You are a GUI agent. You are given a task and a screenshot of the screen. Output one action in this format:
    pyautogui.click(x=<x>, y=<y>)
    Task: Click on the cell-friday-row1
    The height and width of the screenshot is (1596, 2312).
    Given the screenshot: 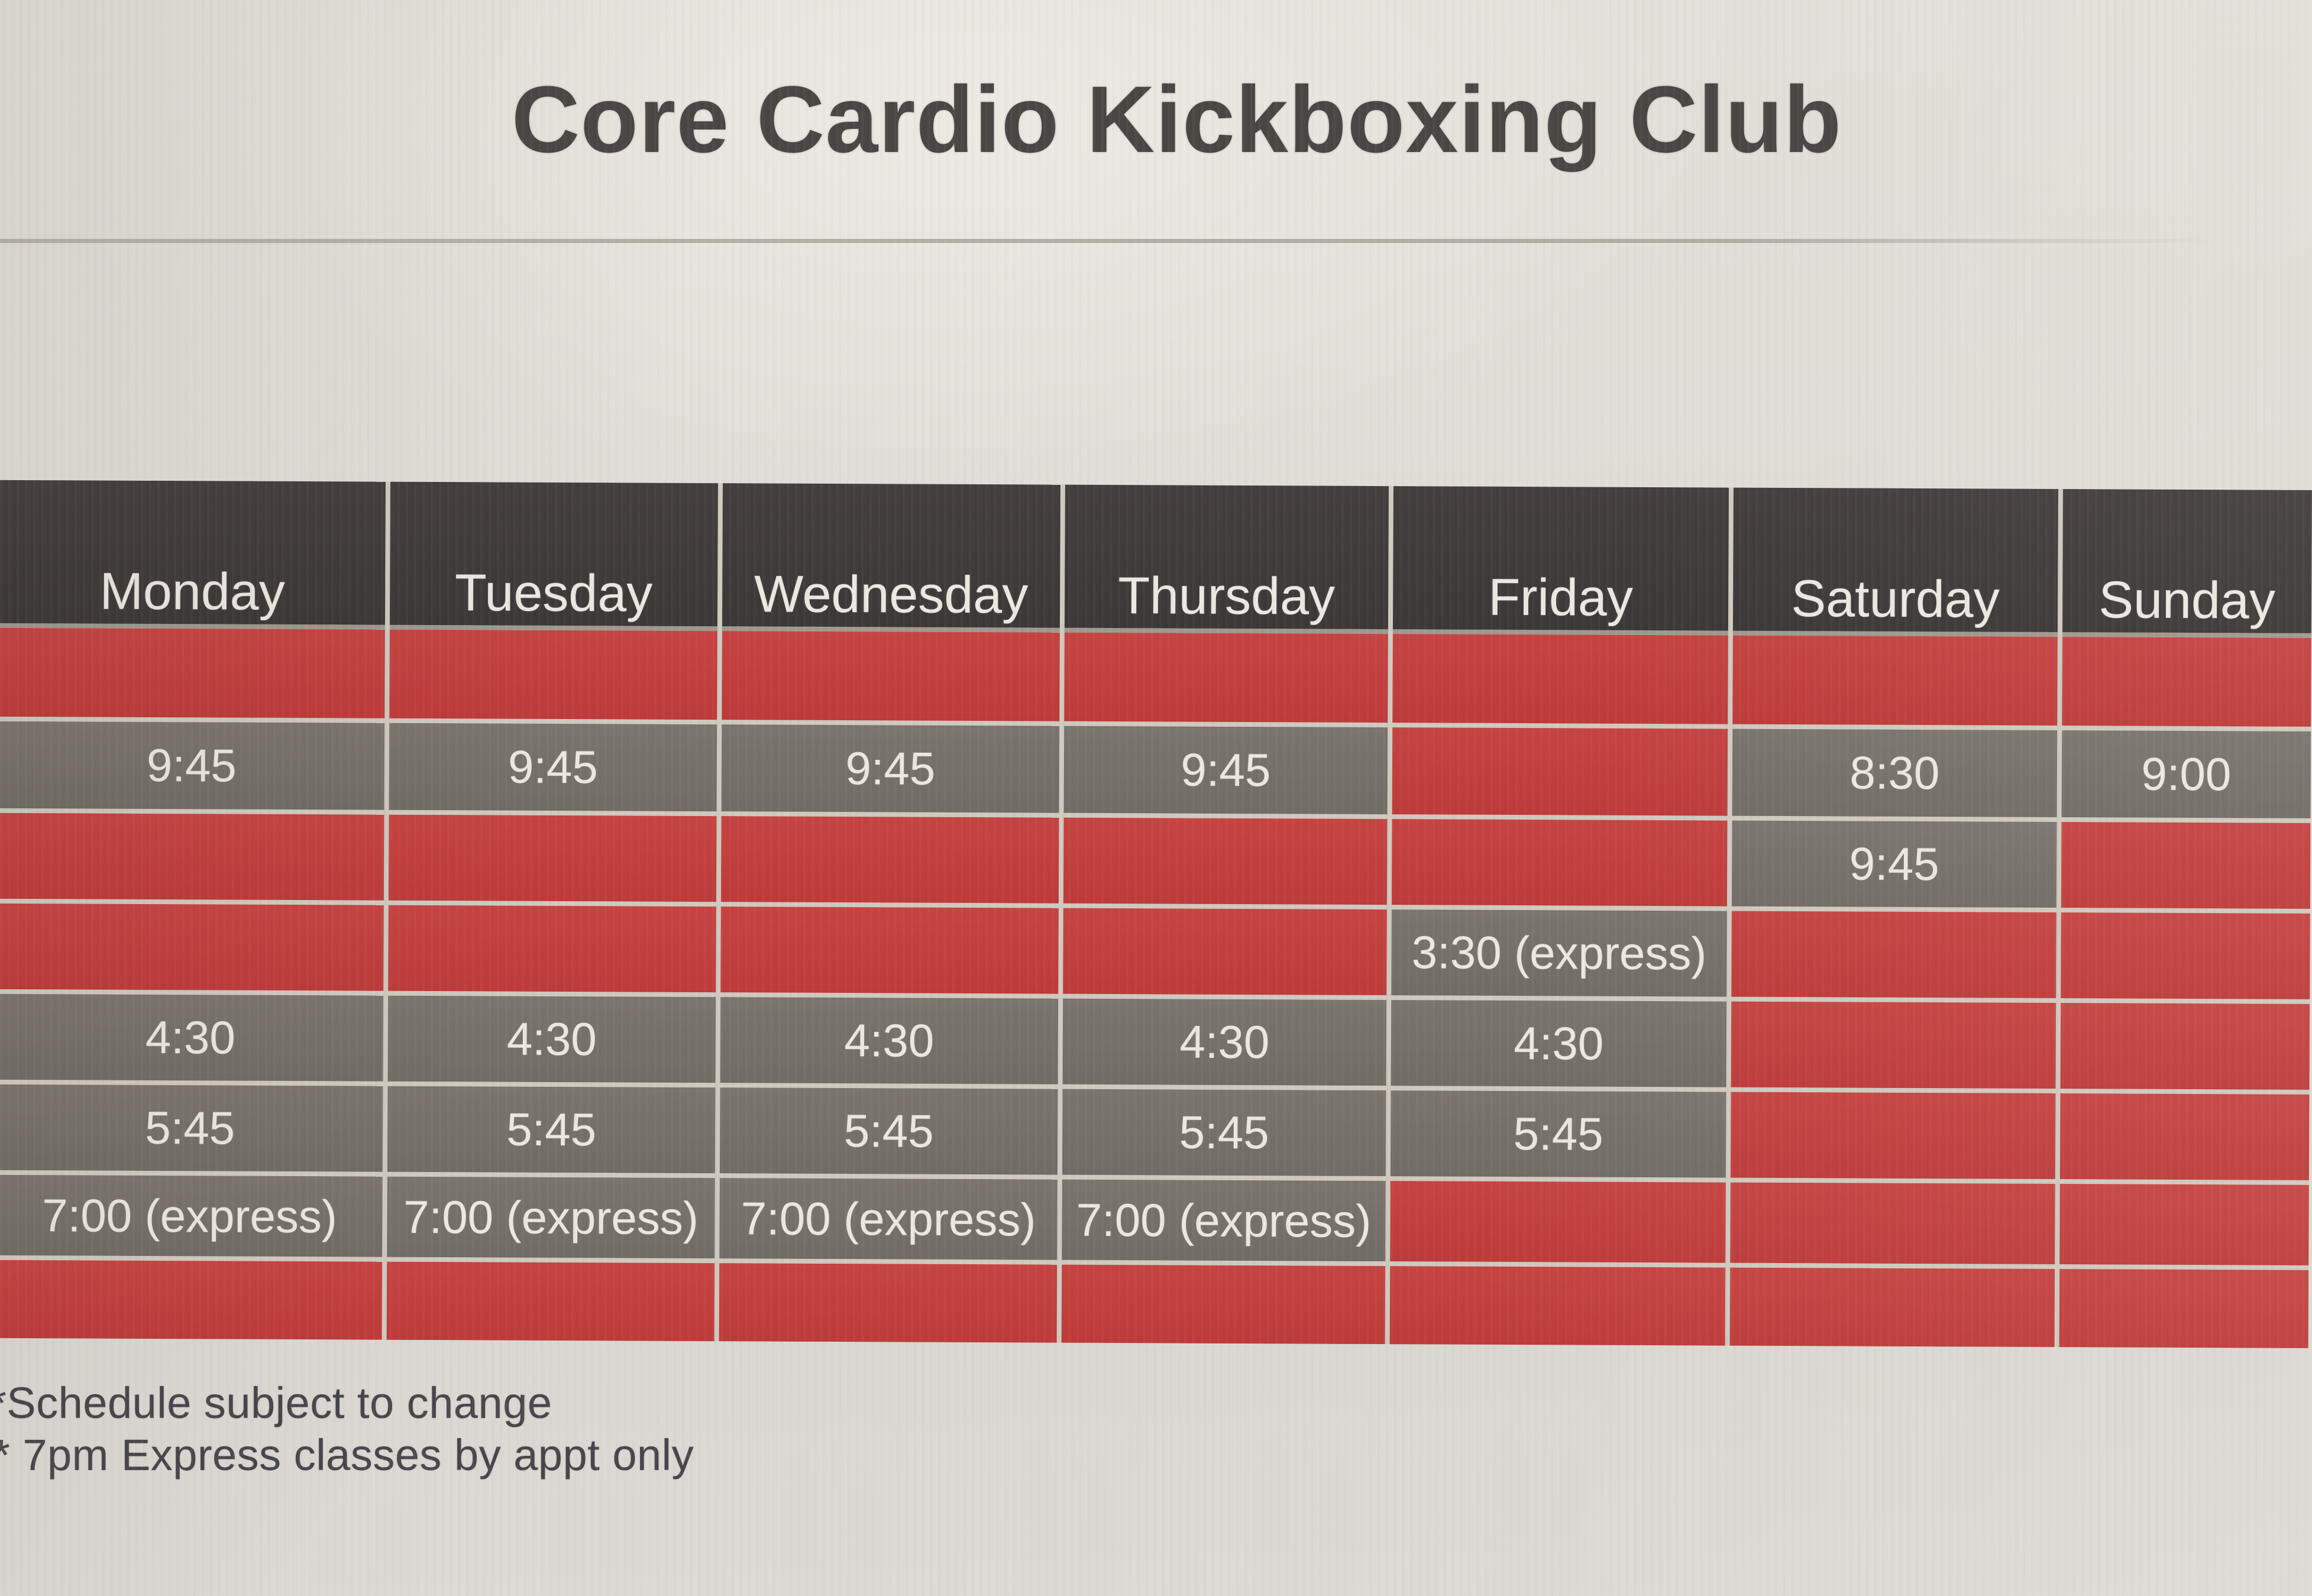 What is the action you would take?
    pyautogui.click(x=1560, y=679)
    